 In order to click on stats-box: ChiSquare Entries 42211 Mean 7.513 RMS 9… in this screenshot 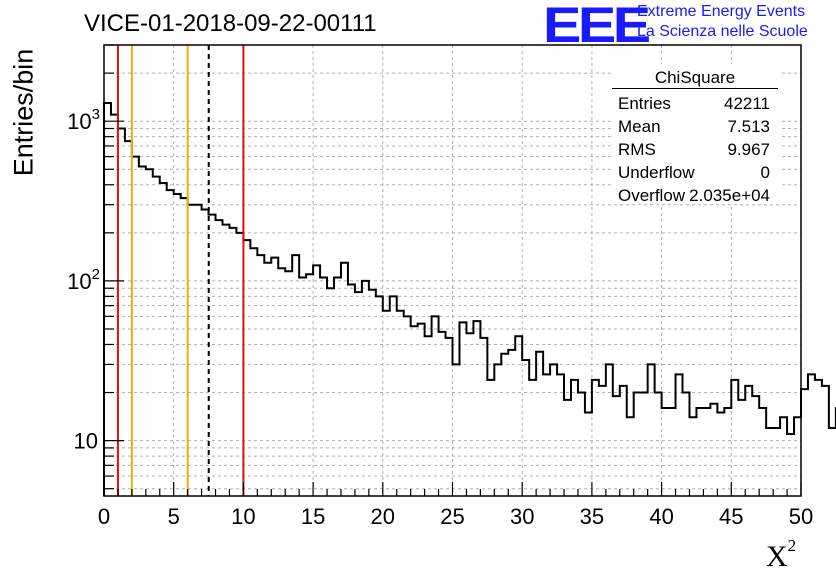, I will do `click(696, 135)`.